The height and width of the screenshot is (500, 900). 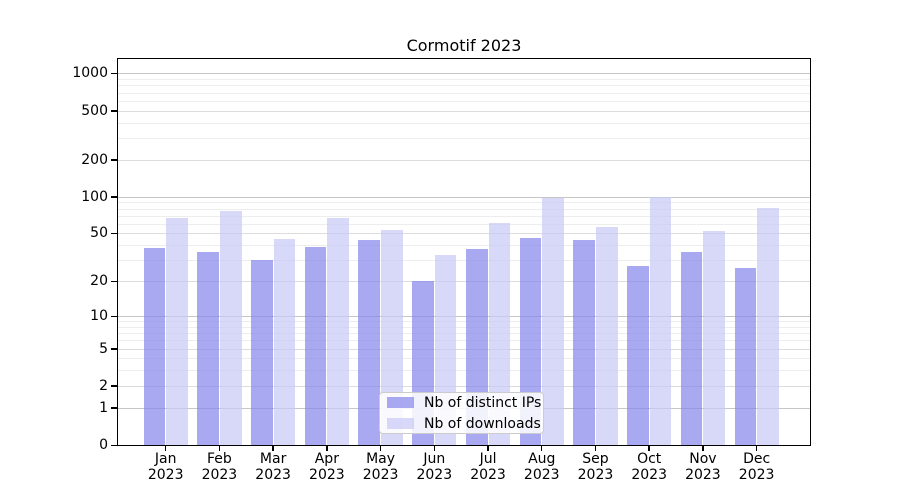 I want to click on x-tick-oct, so click(x=649, y=448).